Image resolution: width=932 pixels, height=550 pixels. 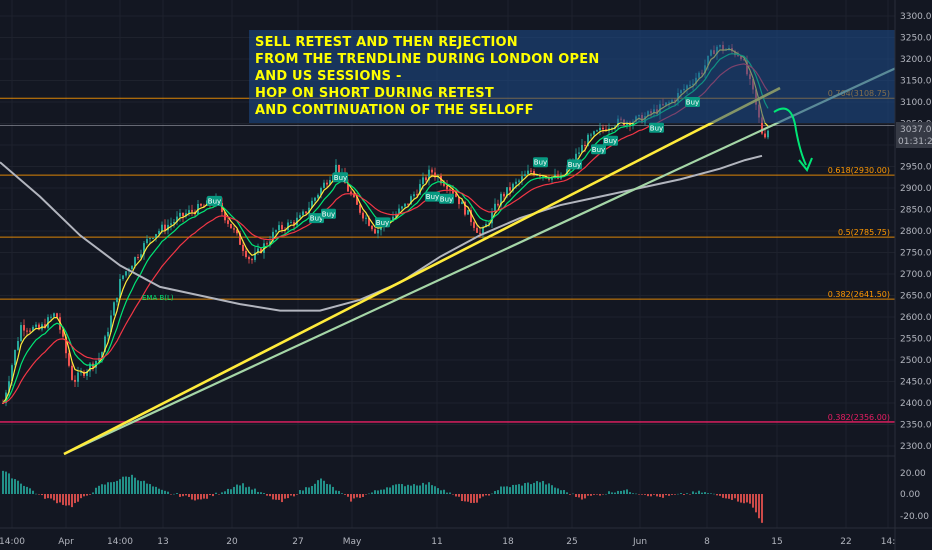 I want to click on fib-level-label: 0.618(2930.00), so click(x=859, y=170).